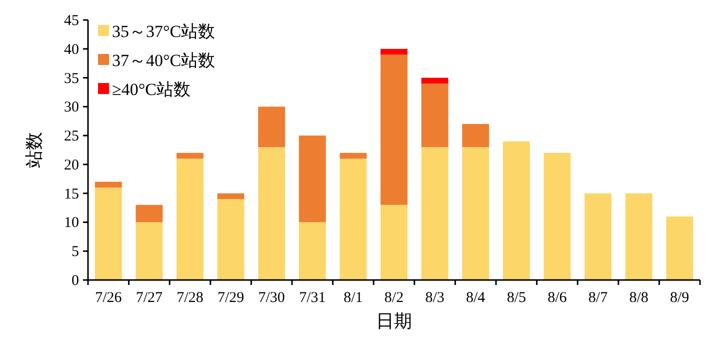  What do you see at coordinates (150, 298) in the screenshot?
I see `x-tick-label: 7/27` at bounding box center [150, 298].